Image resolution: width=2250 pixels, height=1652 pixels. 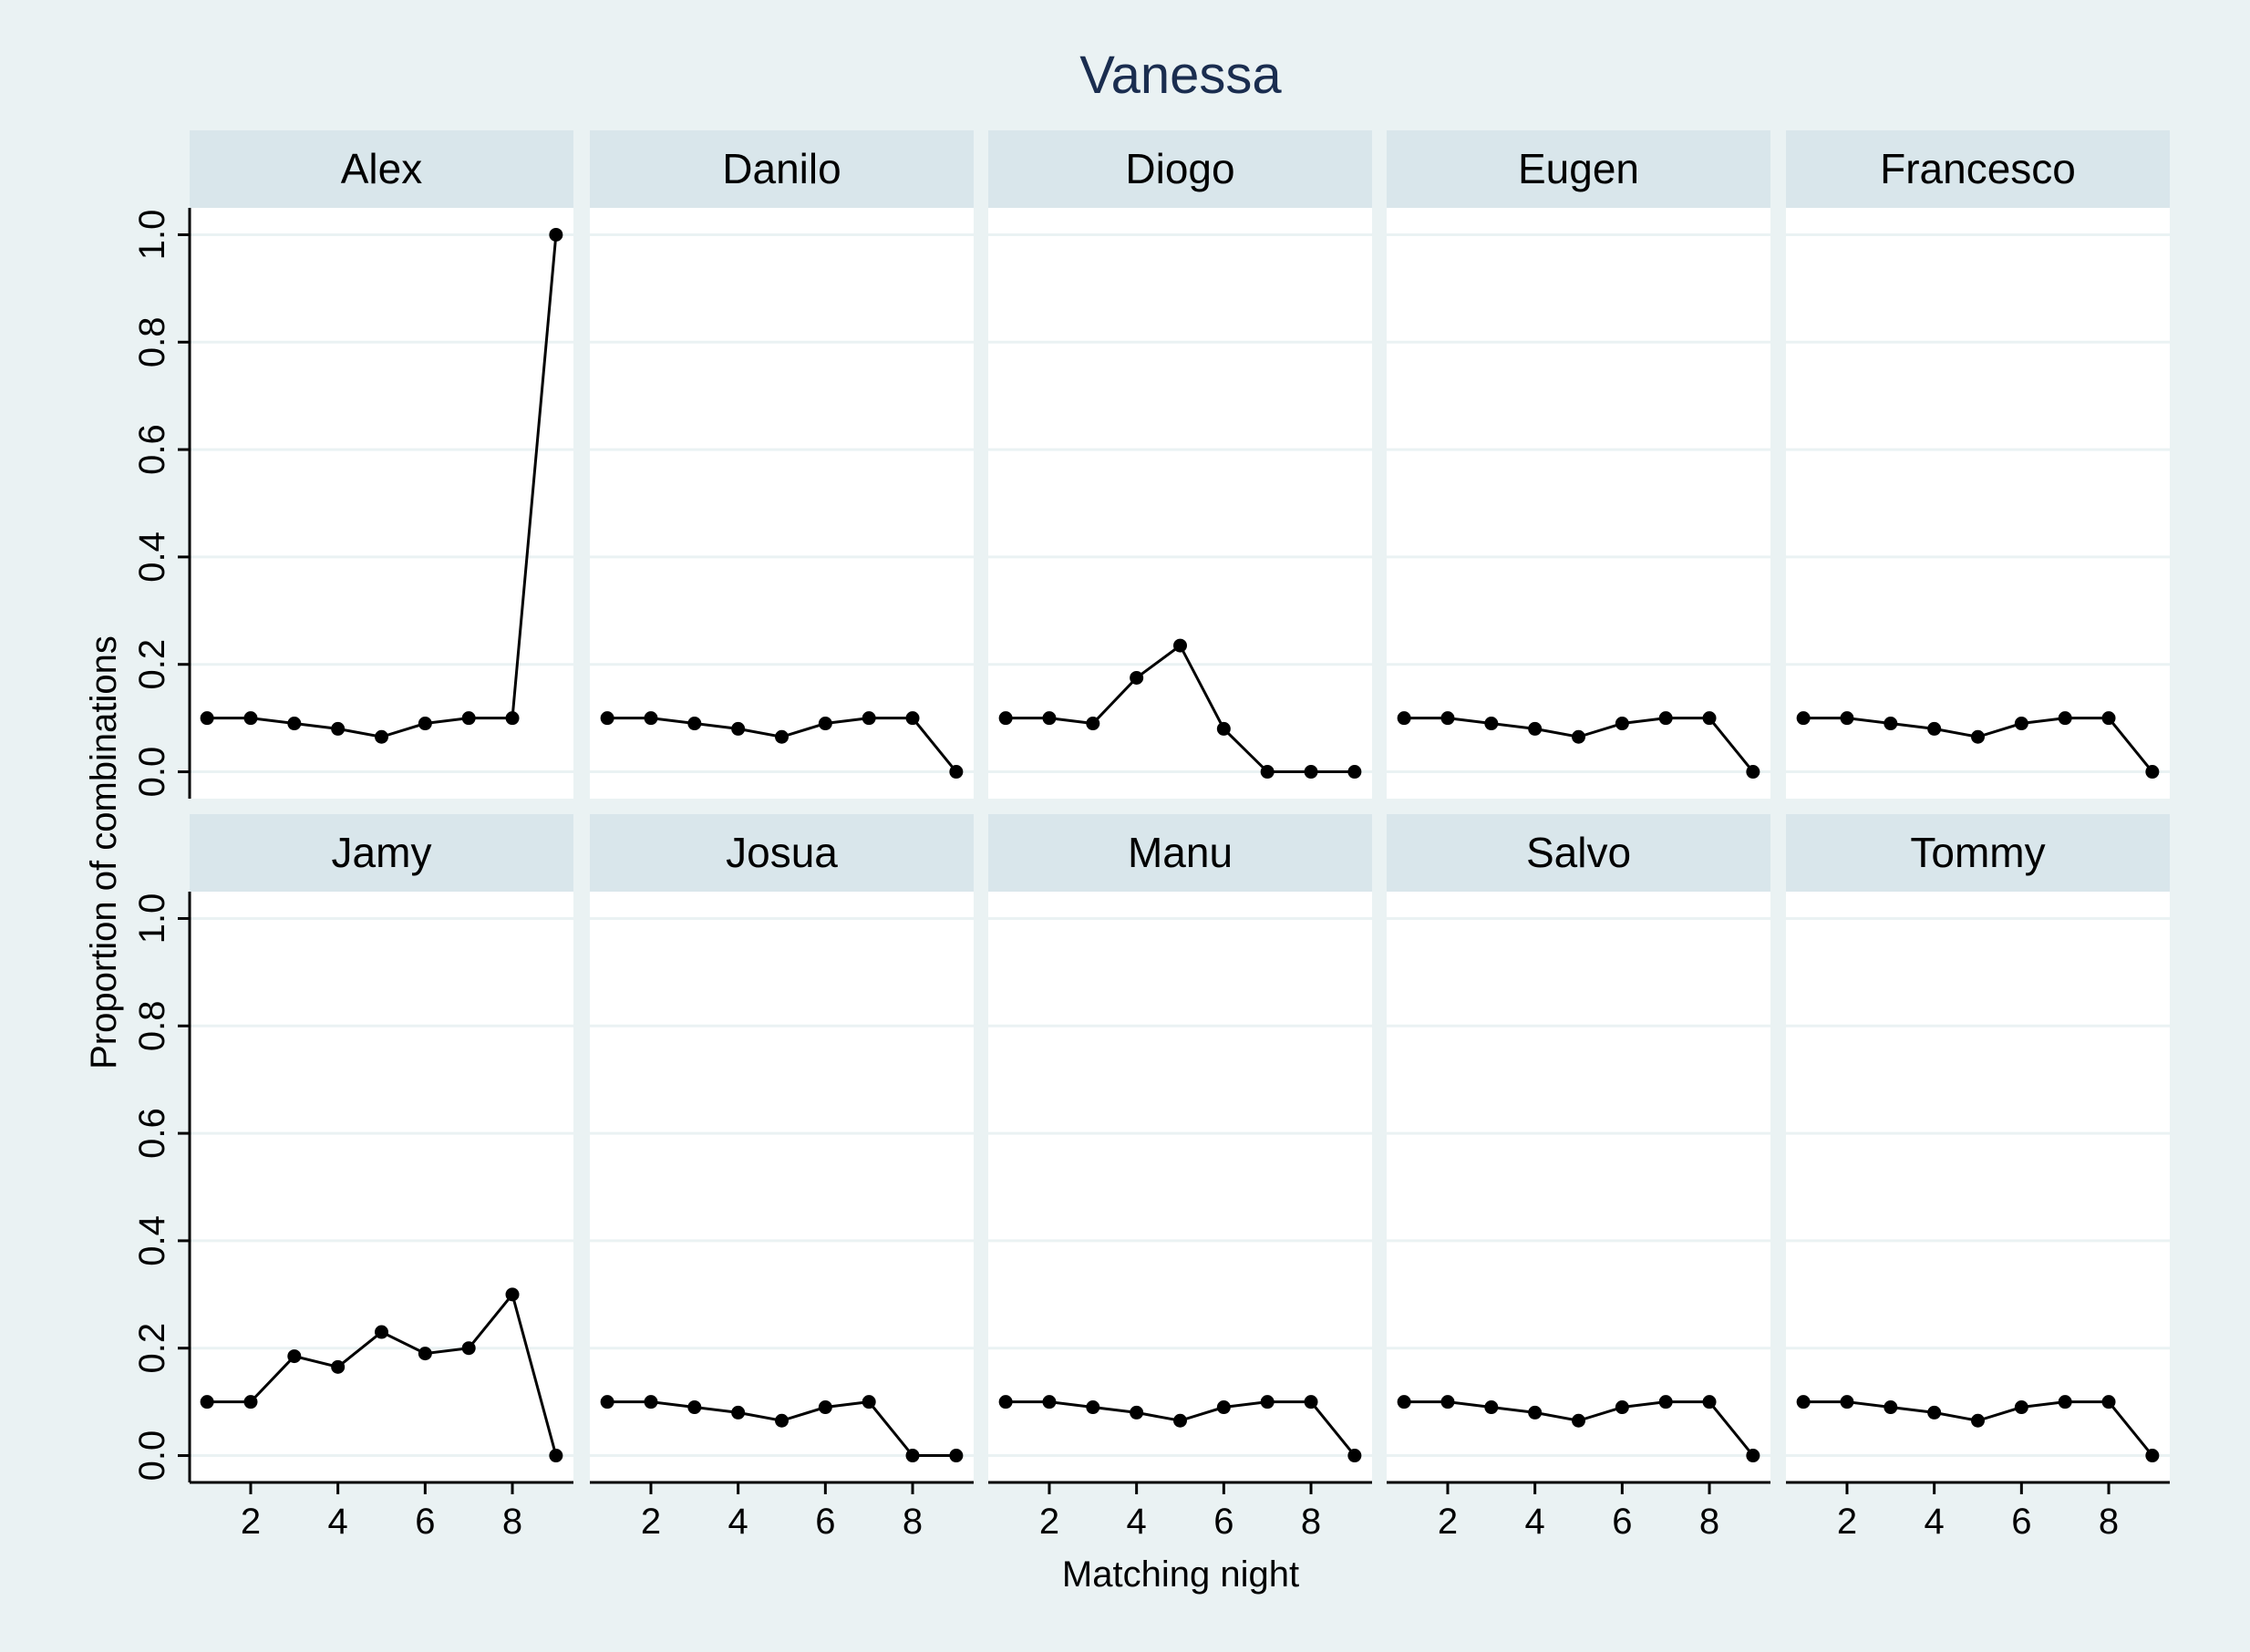 What do you see at coordinates (1179, 168) in the screenshot?
I see `panel-label: Diogo` at bounding box center [1179, 168].